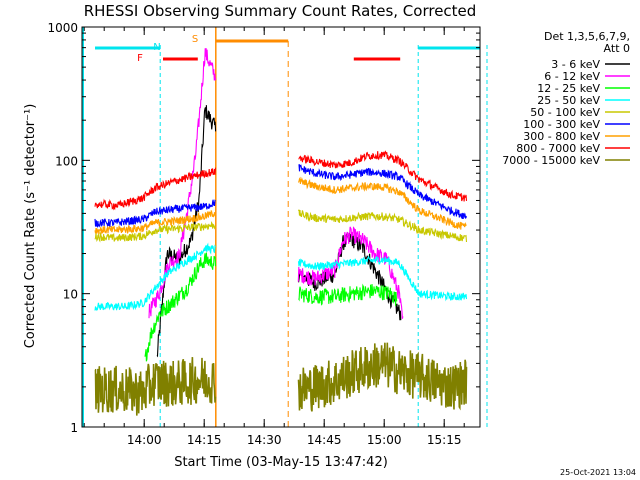  What do you see at coordinates (195, 39) in the screenshot?
I see `annotation-saa-label: S` at bounding box center [195, 39].